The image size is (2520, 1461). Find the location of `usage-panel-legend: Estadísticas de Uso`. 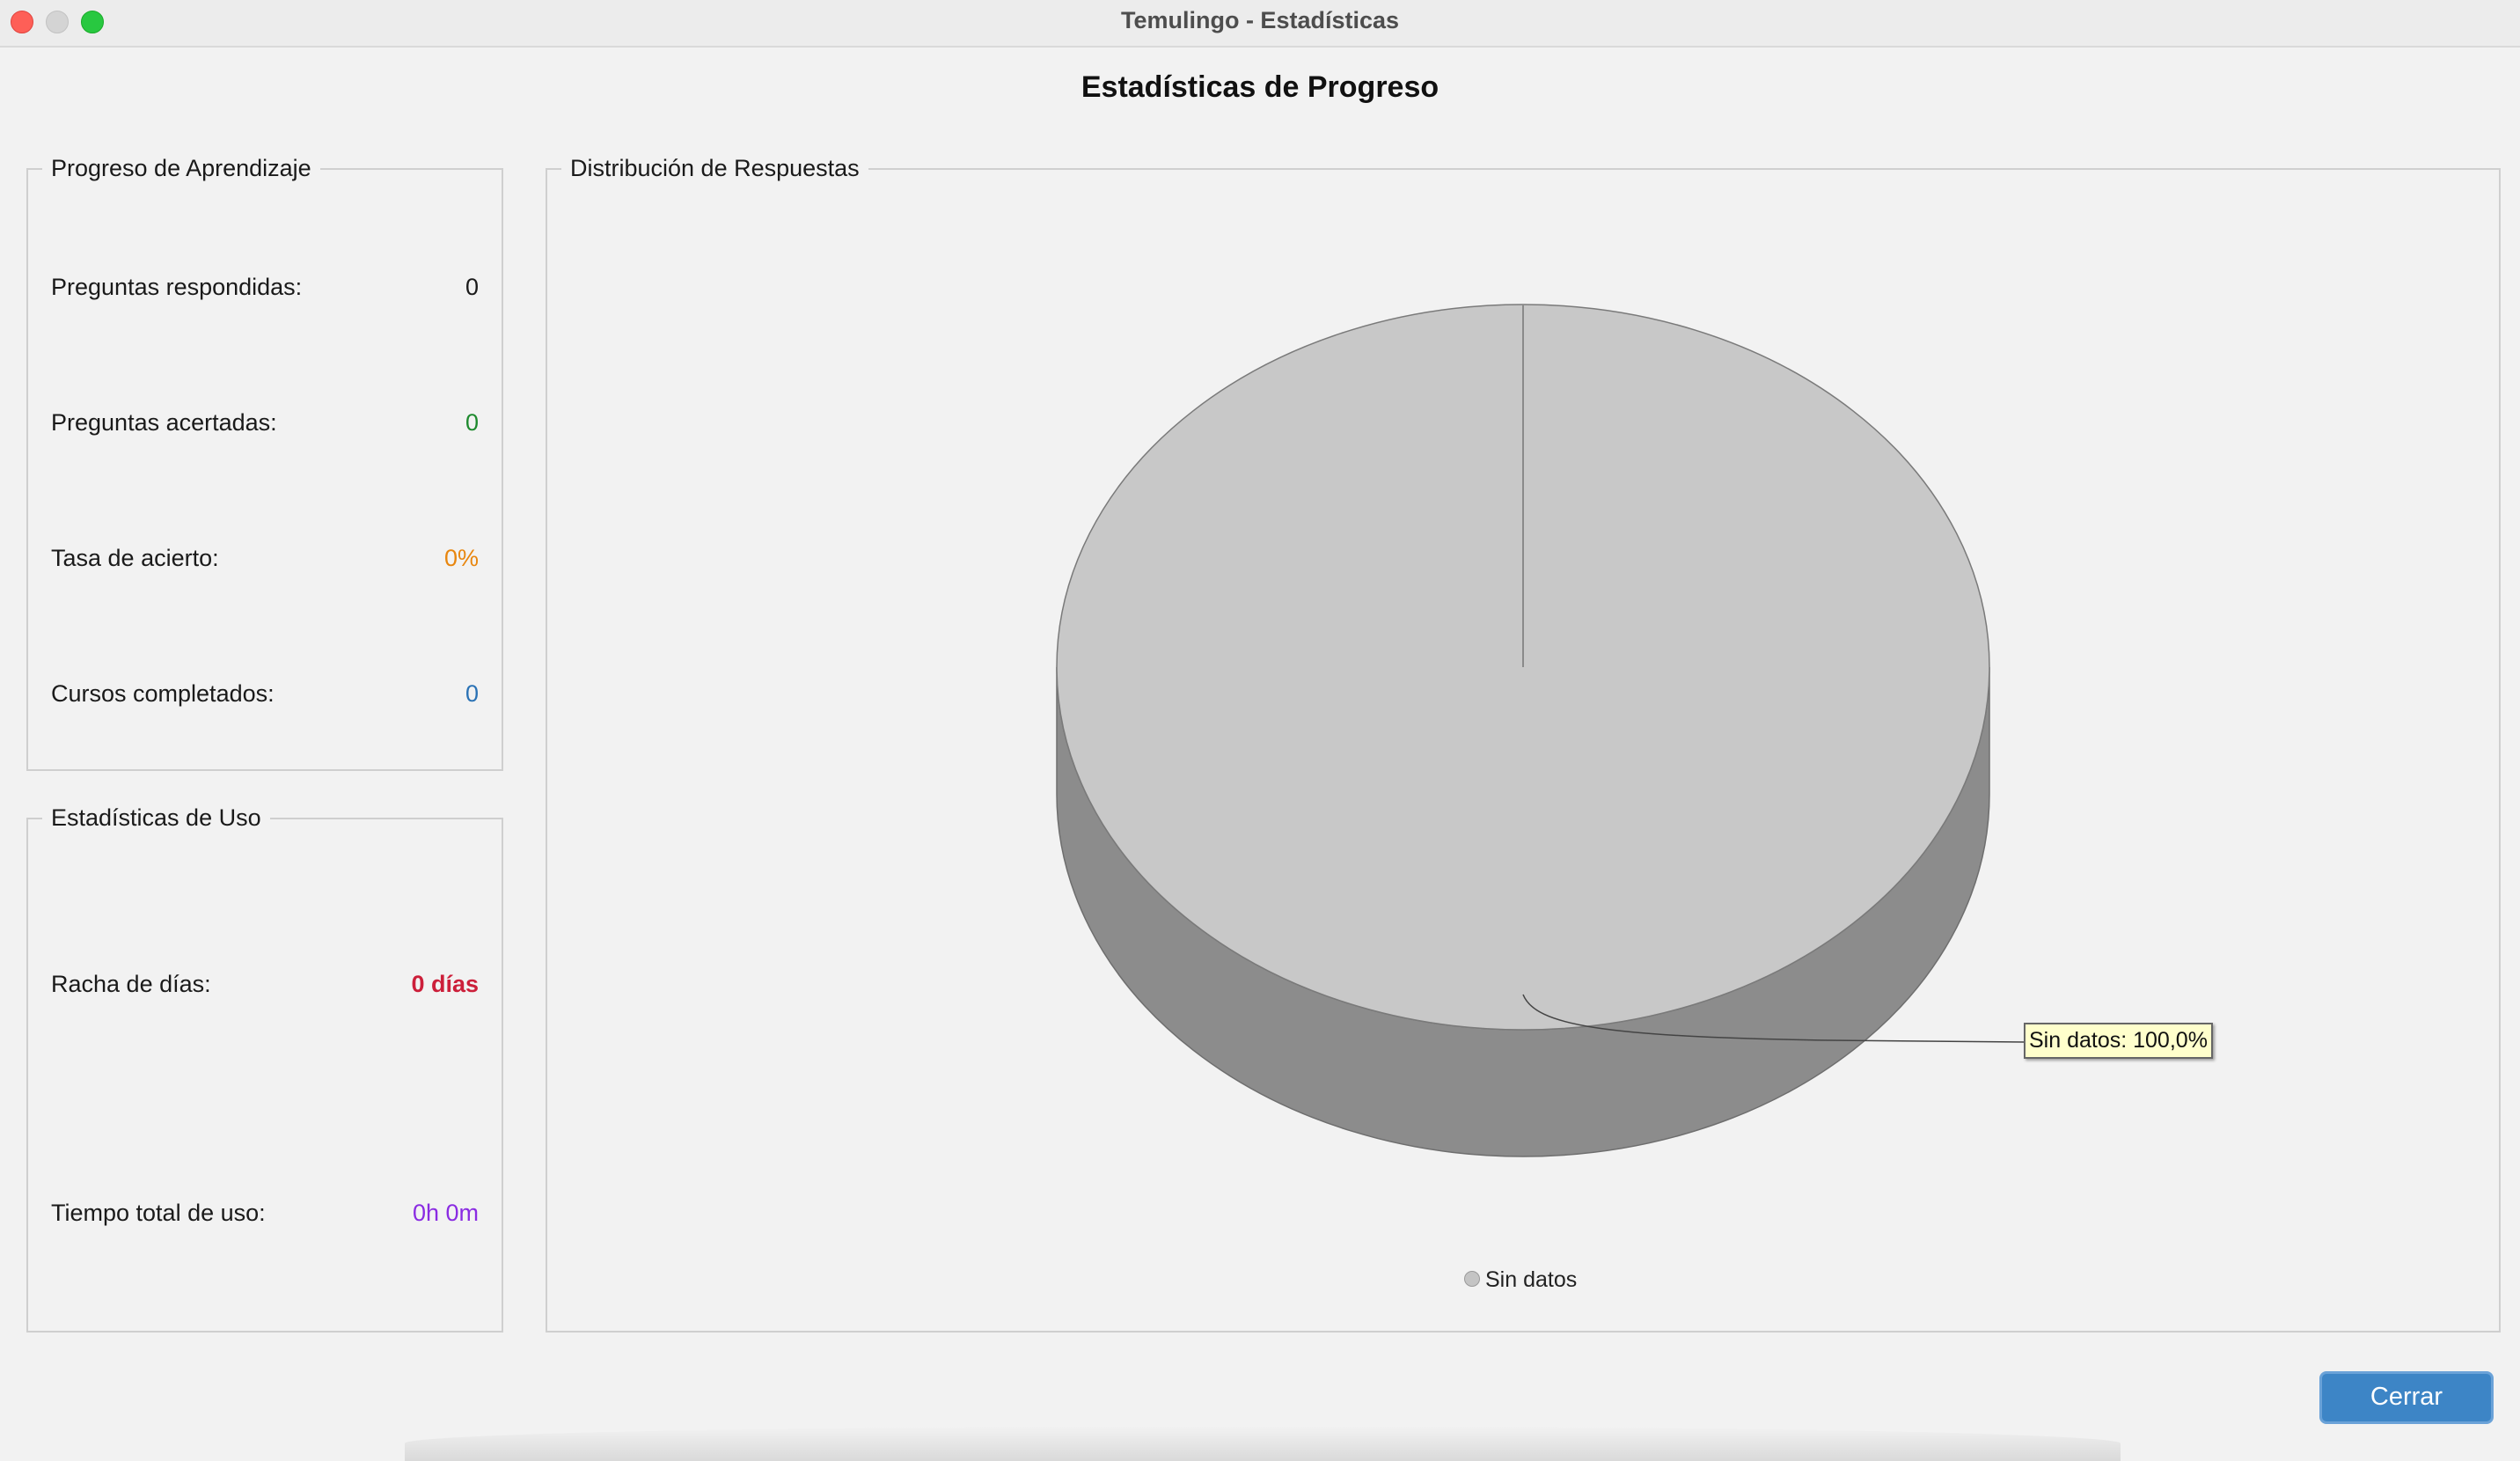

usage-panel-legend: Estadísticas de Uso is located at coordinates (156, 817).